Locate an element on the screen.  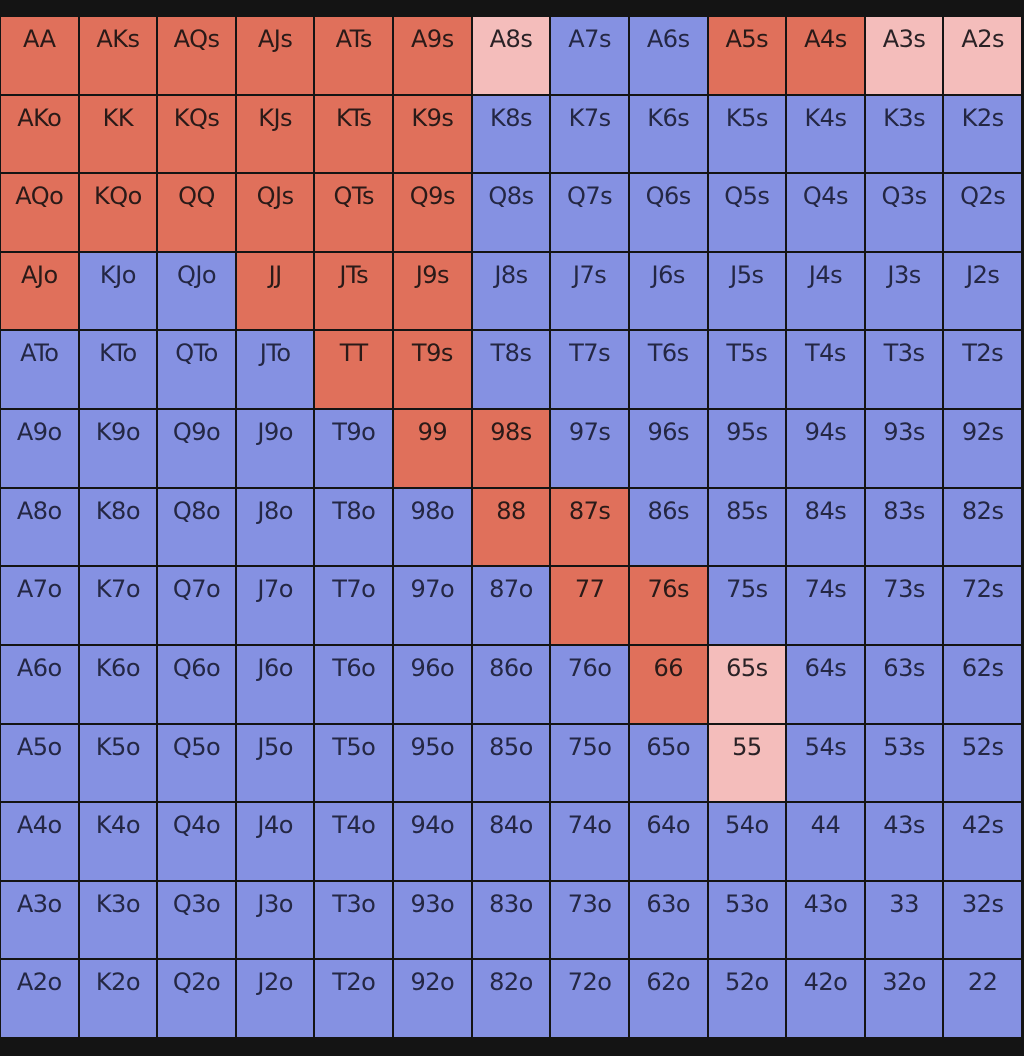
hand-cell-tt: TT is located at coordinates (354, 370).